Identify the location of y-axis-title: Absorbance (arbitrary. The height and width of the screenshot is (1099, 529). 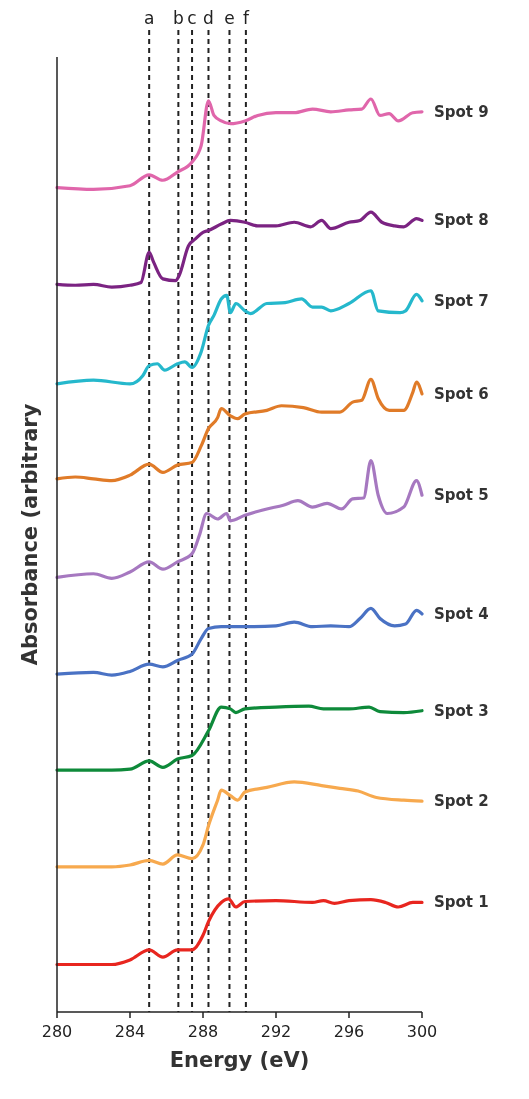
(30, 534).